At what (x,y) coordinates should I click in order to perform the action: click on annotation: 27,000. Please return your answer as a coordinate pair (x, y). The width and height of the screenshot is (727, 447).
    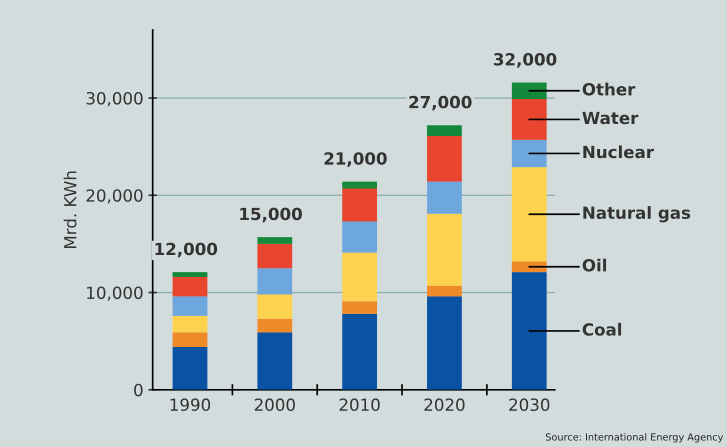
    Looking at the image, I should click on (440, 103).